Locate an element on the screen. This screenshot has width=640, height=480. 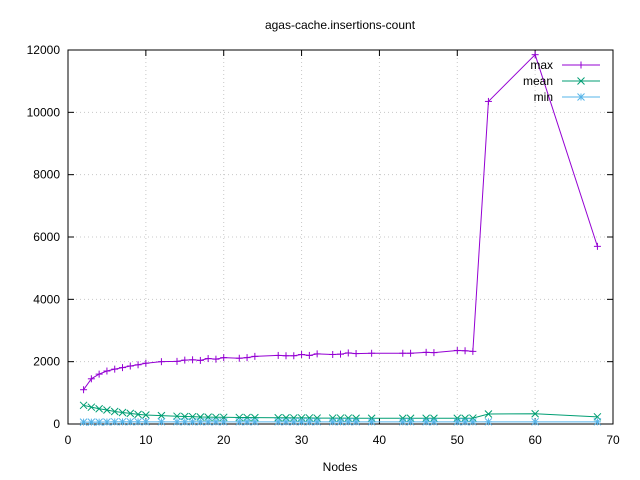
y-tick-label: 10000 is located at coordinates (44, 112).